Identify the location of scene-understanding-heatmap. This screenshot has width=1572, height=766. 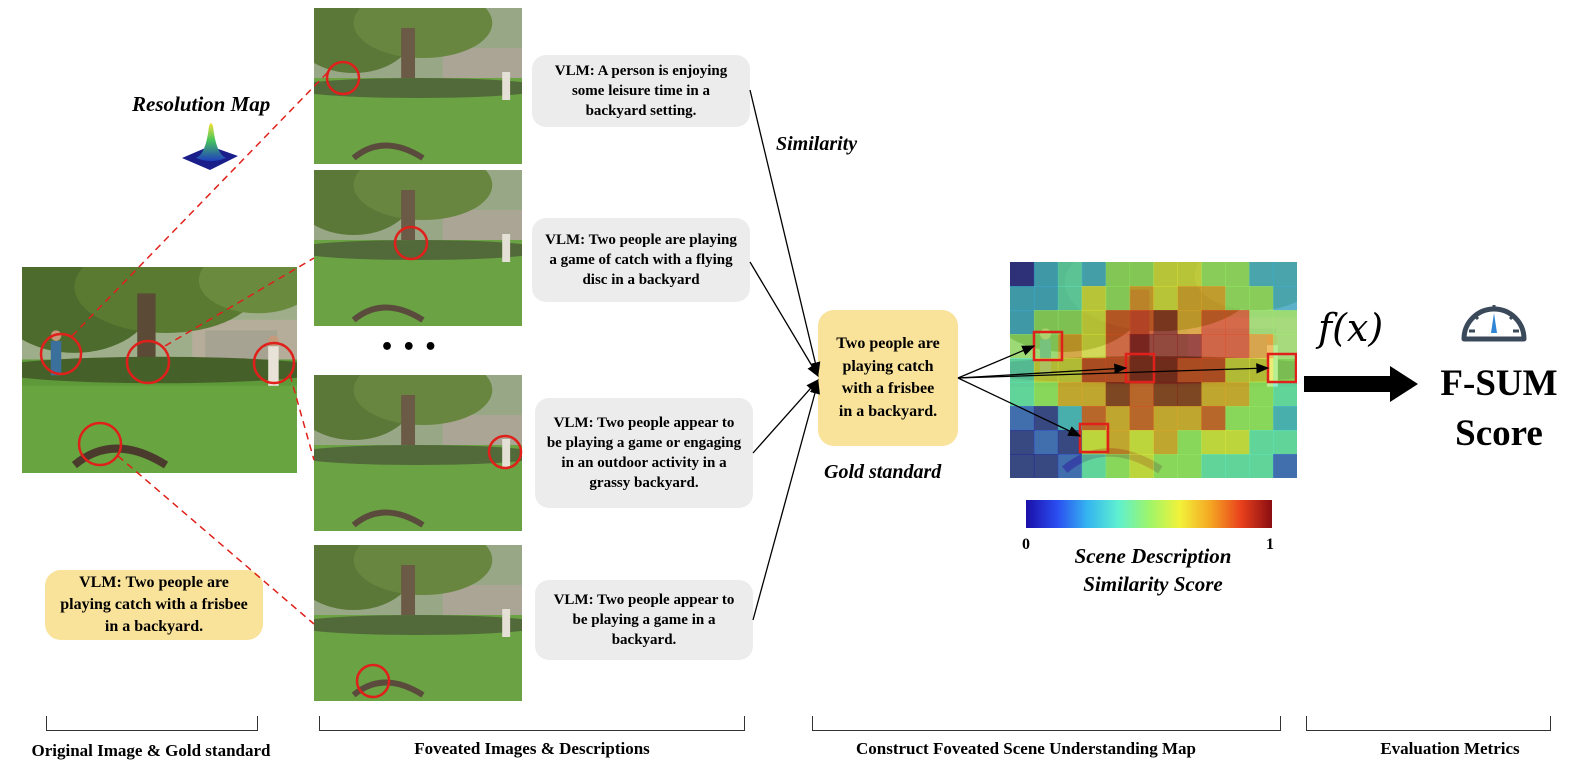
(1153, 370).